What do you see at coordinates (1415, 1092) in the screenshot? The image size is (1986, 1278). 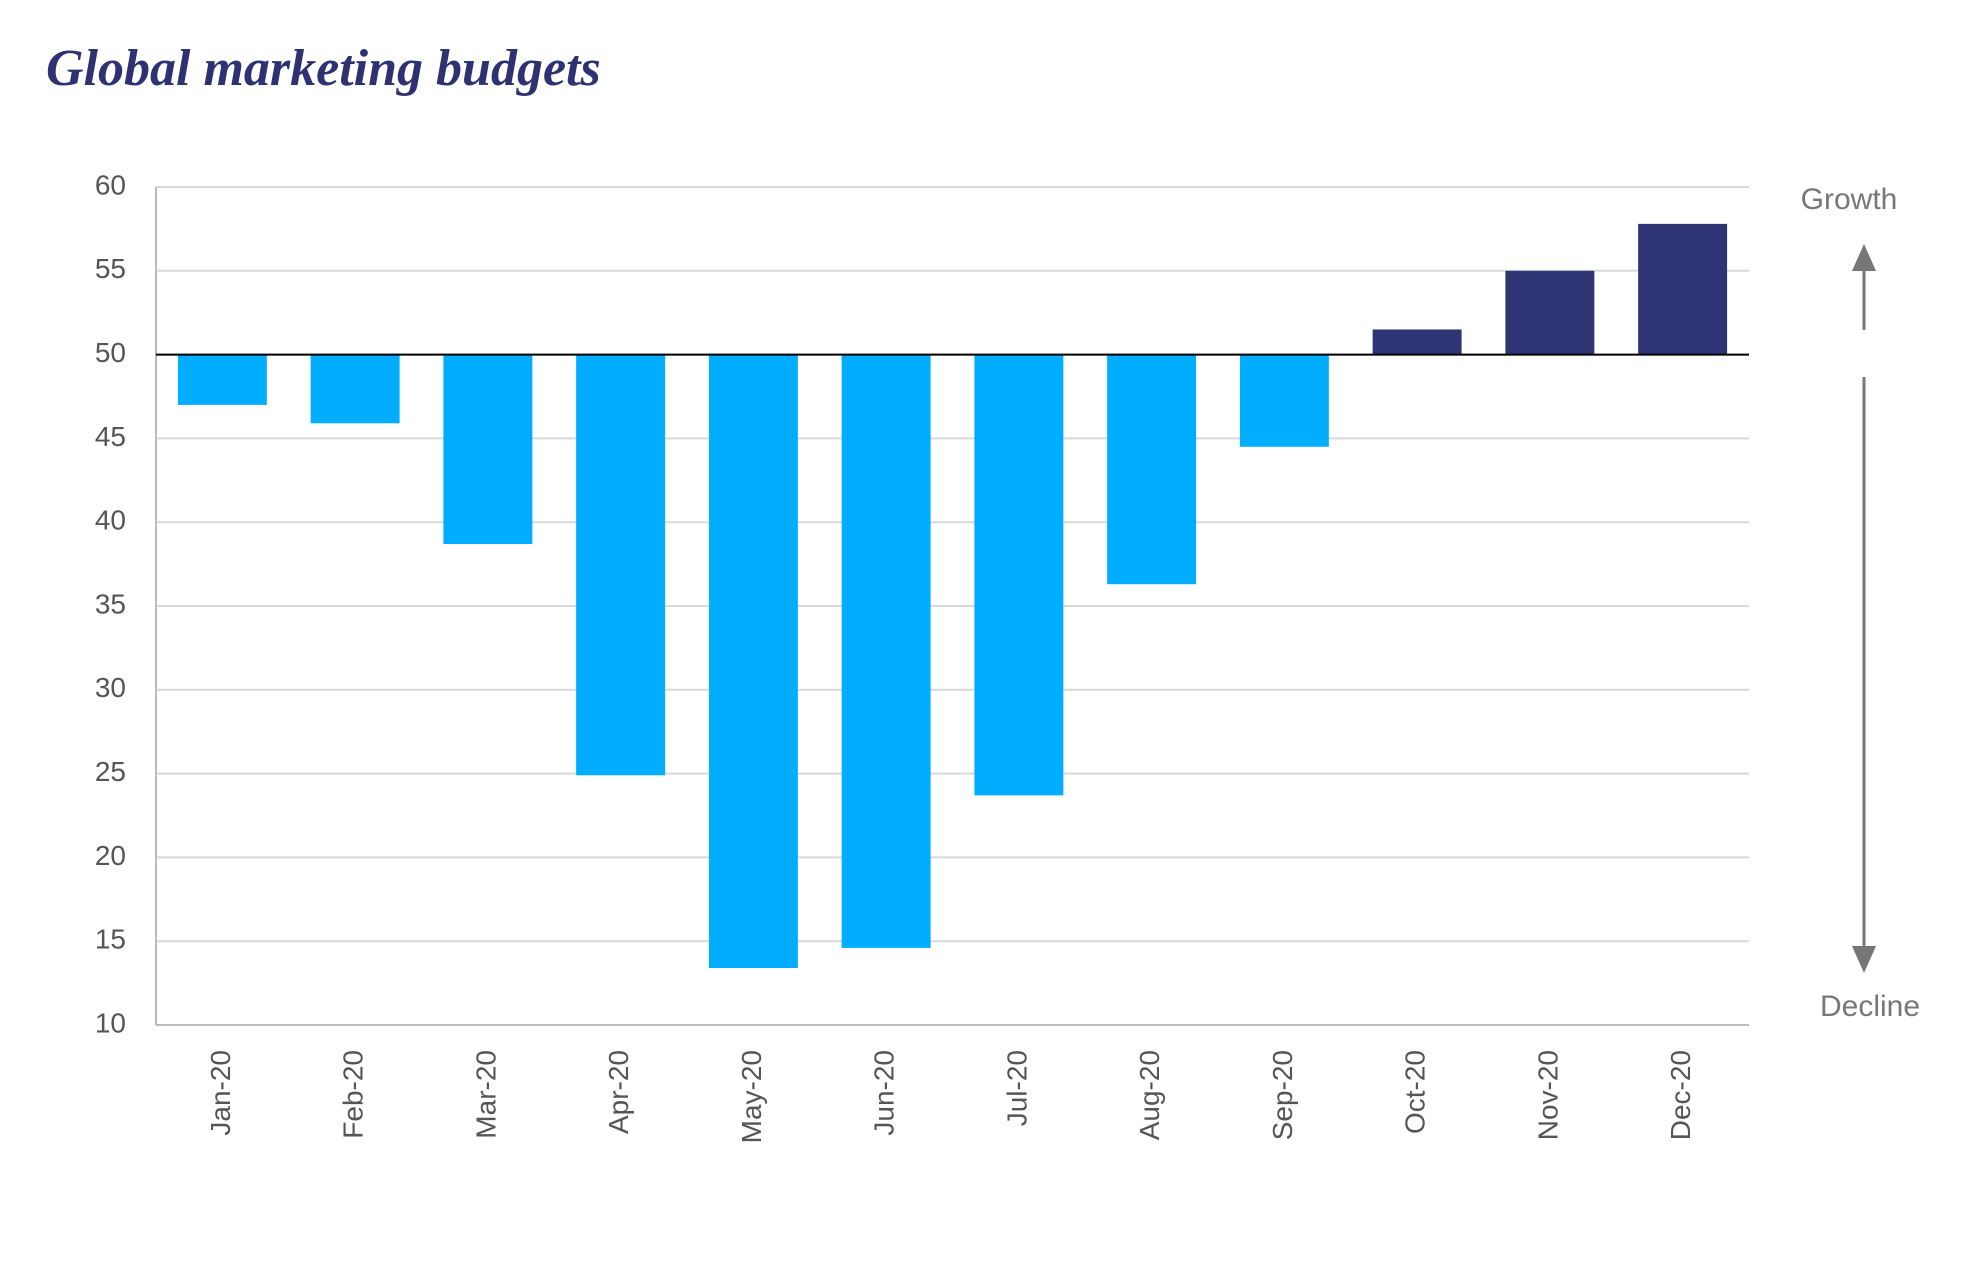 I see `x-tick-label: Oct-20` at bounding box center [1415, 1092].